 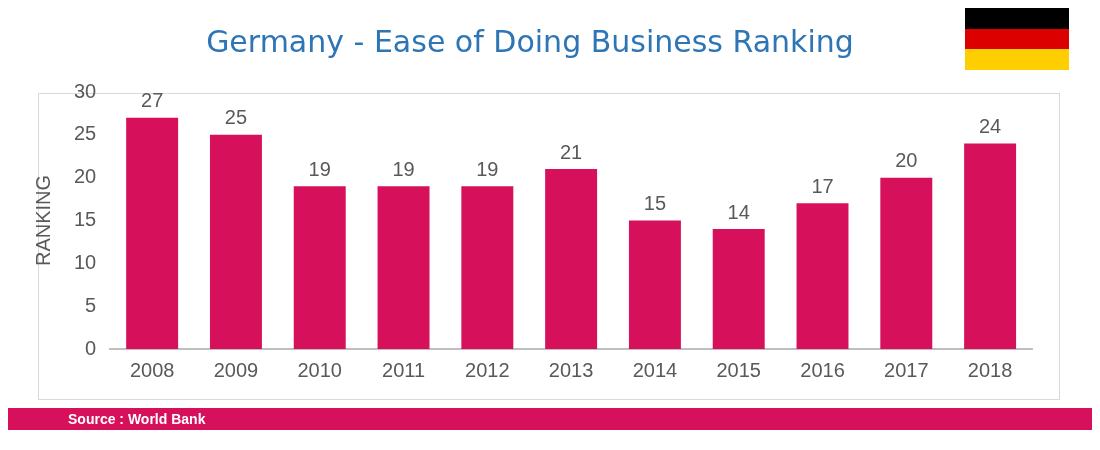 What do you see at coordinates (85, 219) in the screenshot?
I see `y-tick-label: 15` at bounding box center [85, 219].